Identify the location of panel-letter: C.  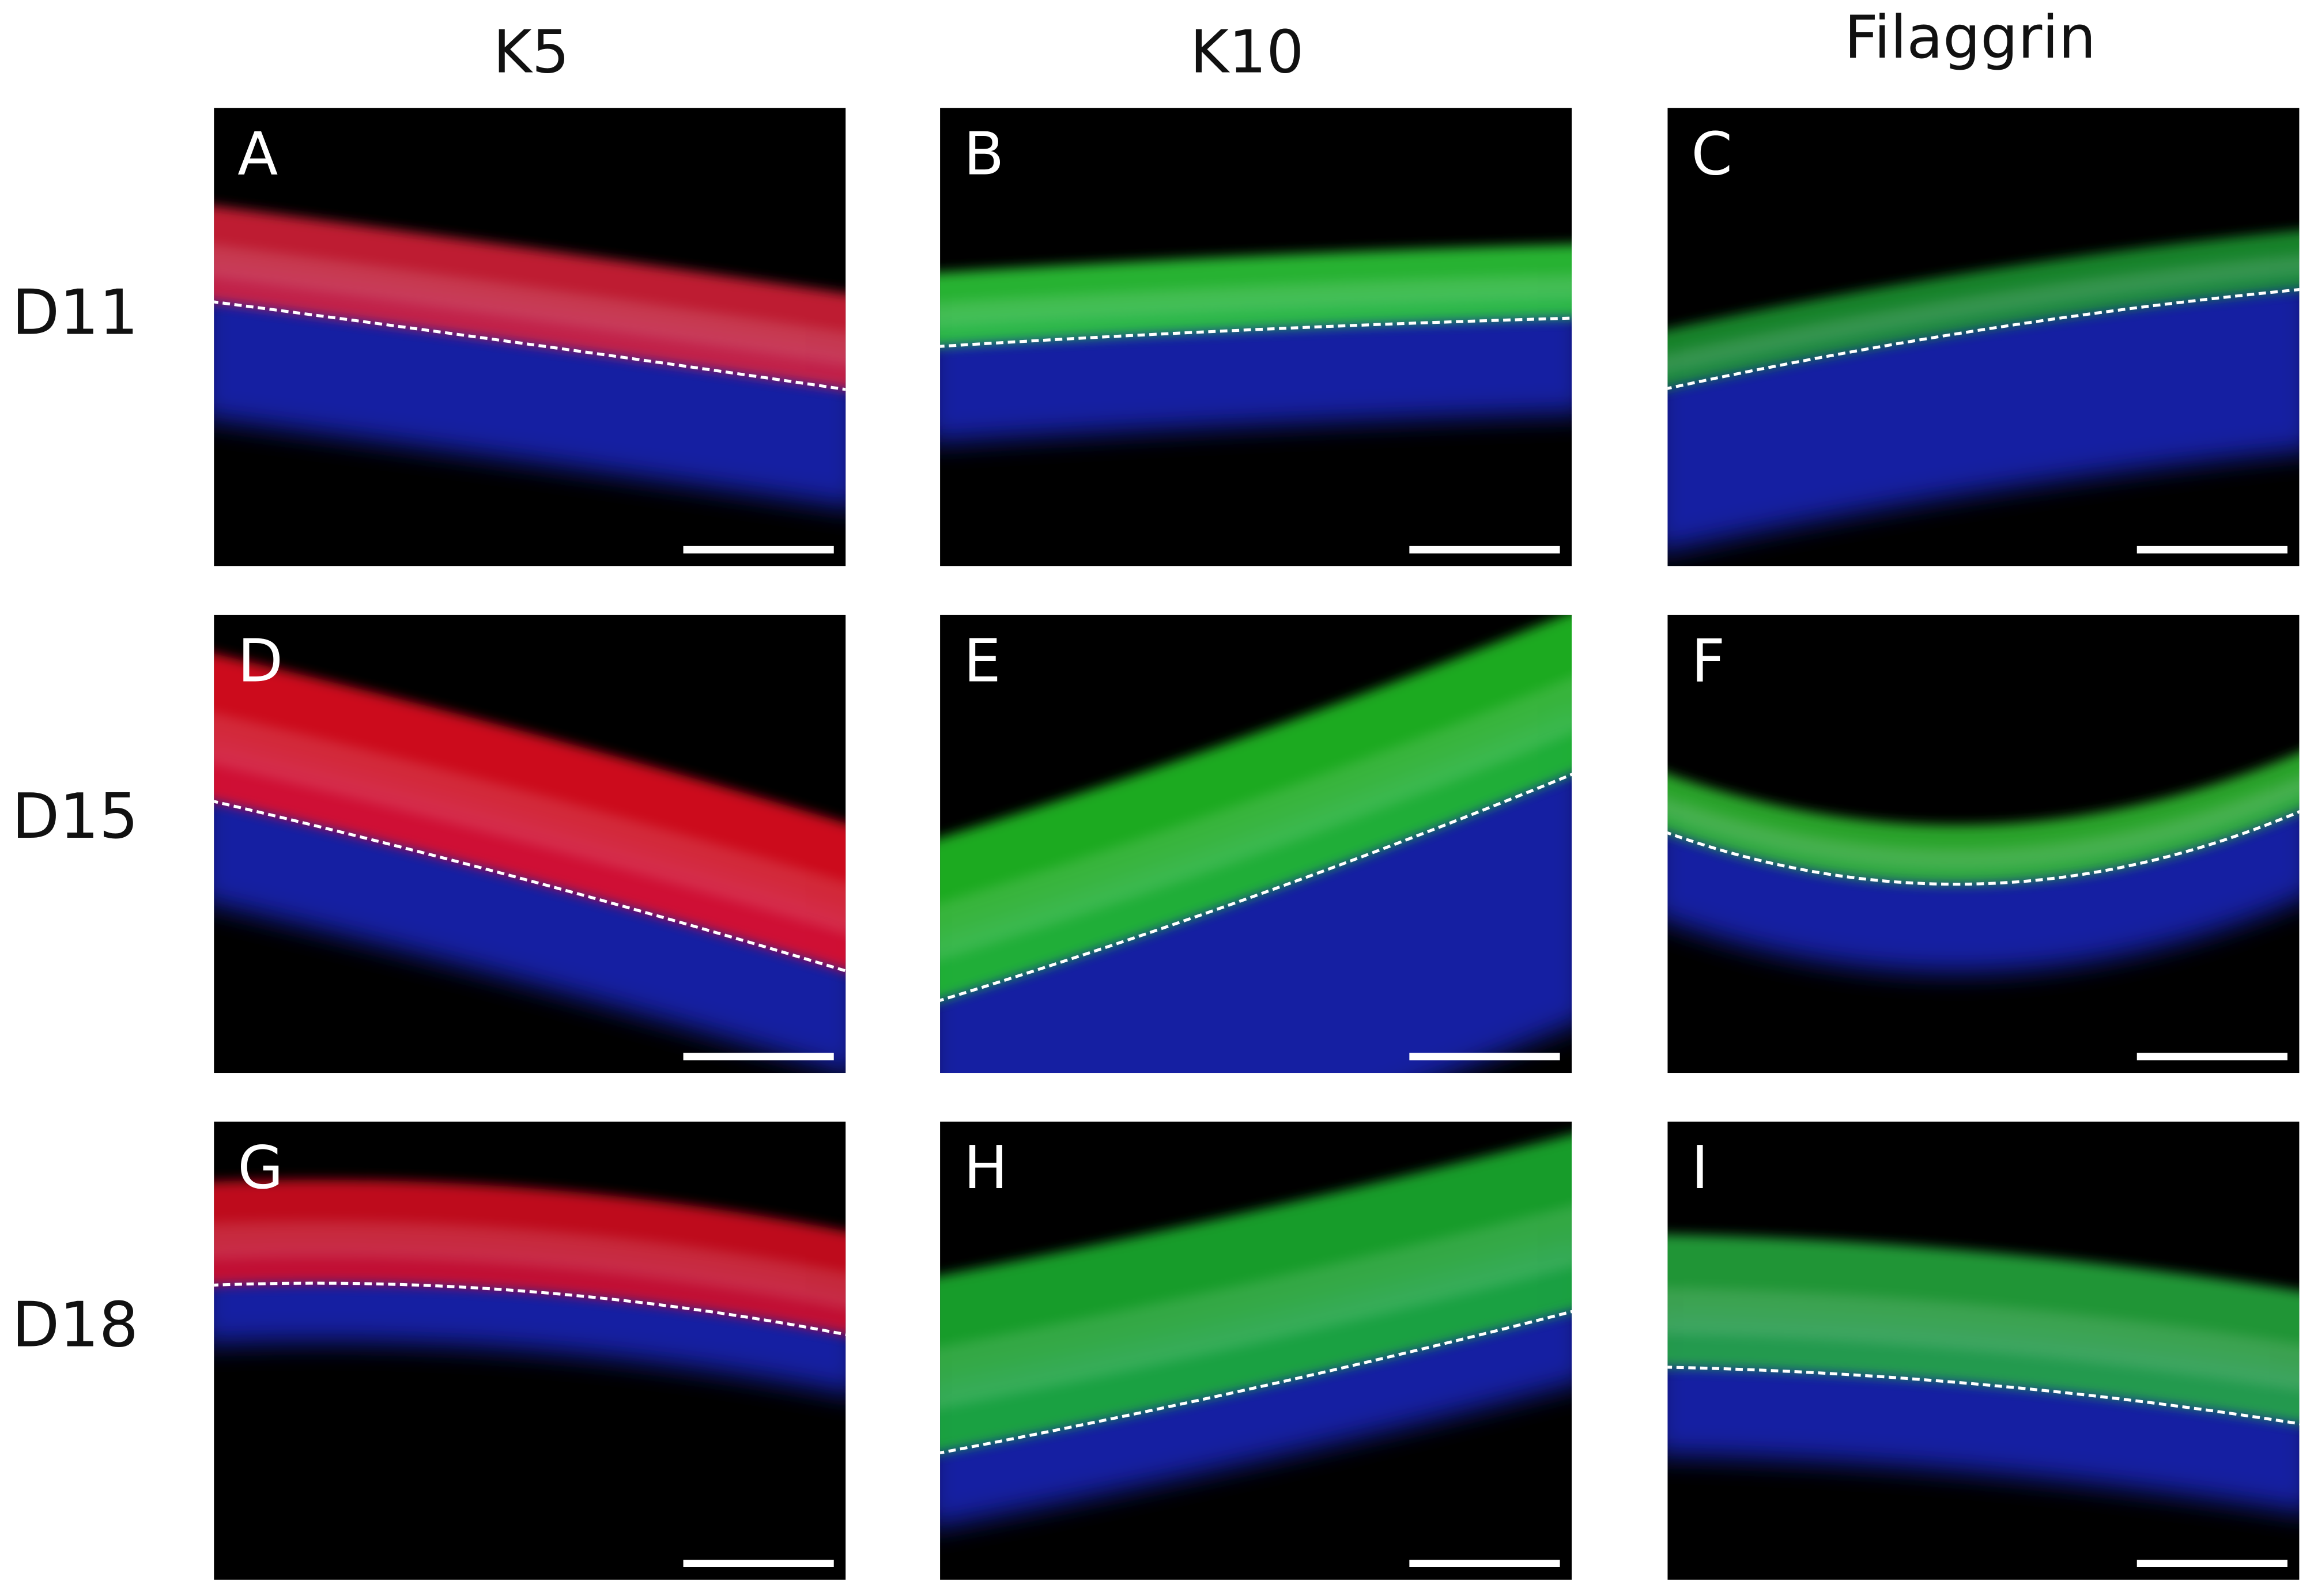
(1711, 154).